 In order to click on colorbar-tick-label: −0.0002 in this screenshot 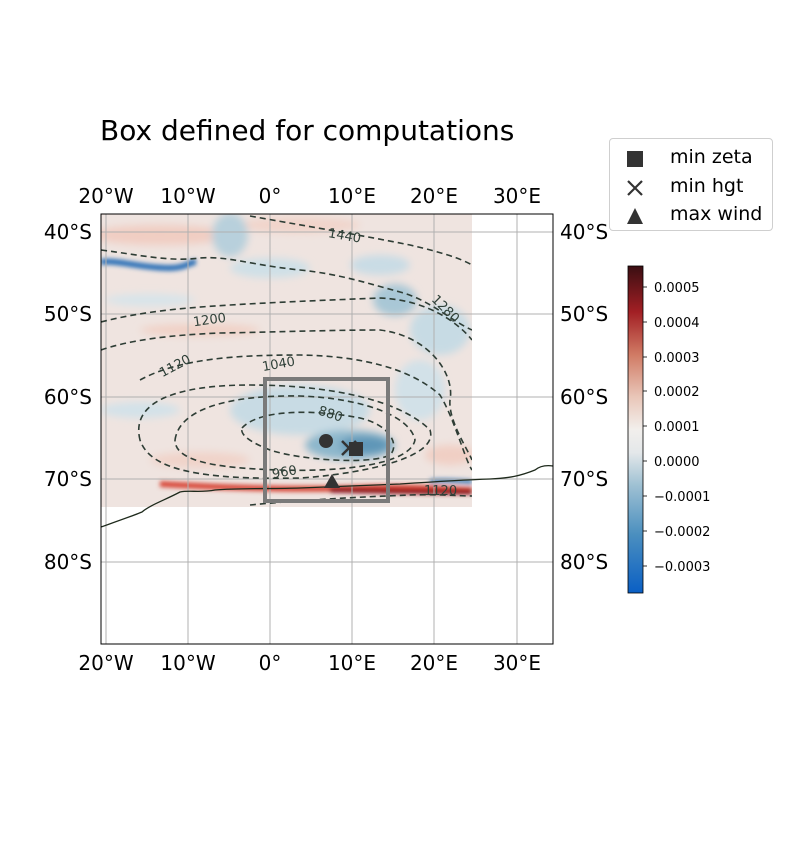, I will do `click(682, 532)`.